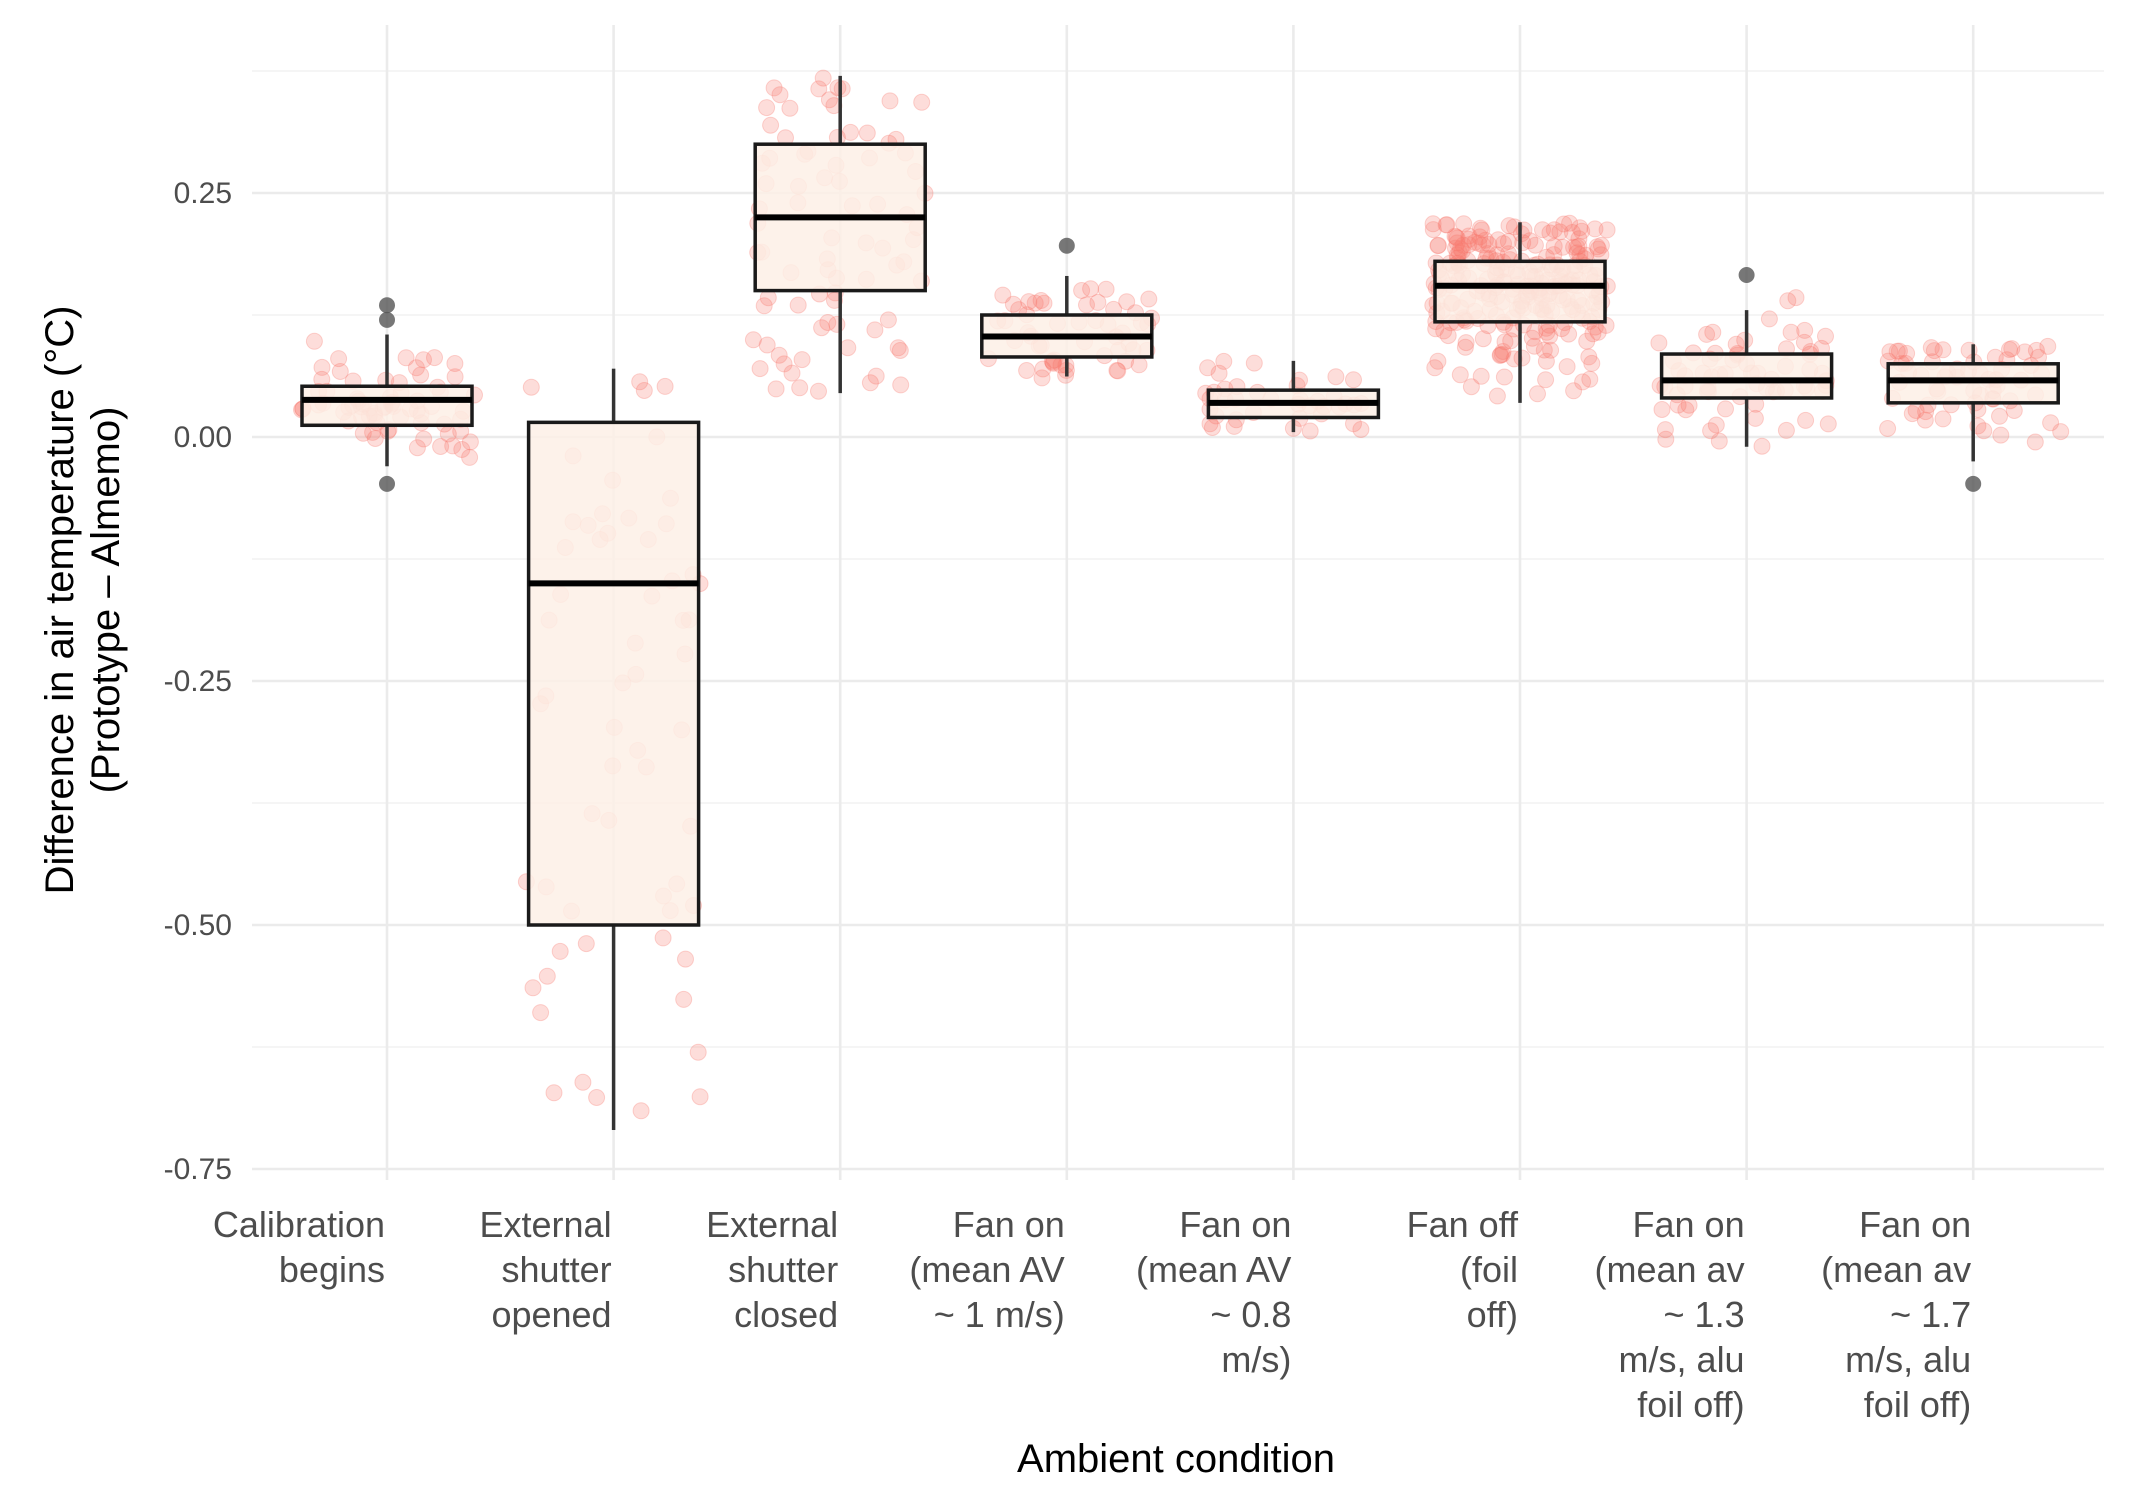 The height and width of the screenshot is (1498, 2129). What do you see at coordinates (1896, 1269) in the screenshot?
I see `x-tick-label-line: (mean av` at bounding box center [1896, 1269].